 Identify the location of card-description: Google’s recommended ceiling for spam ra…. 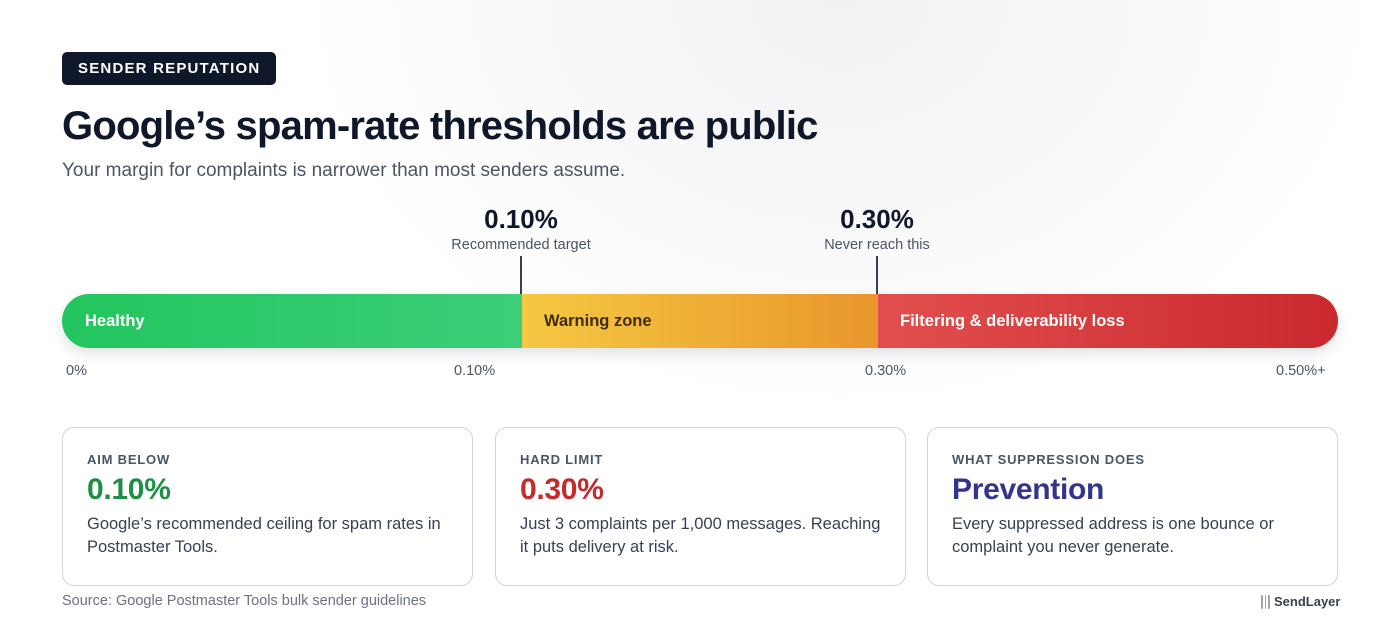
(264, 535).